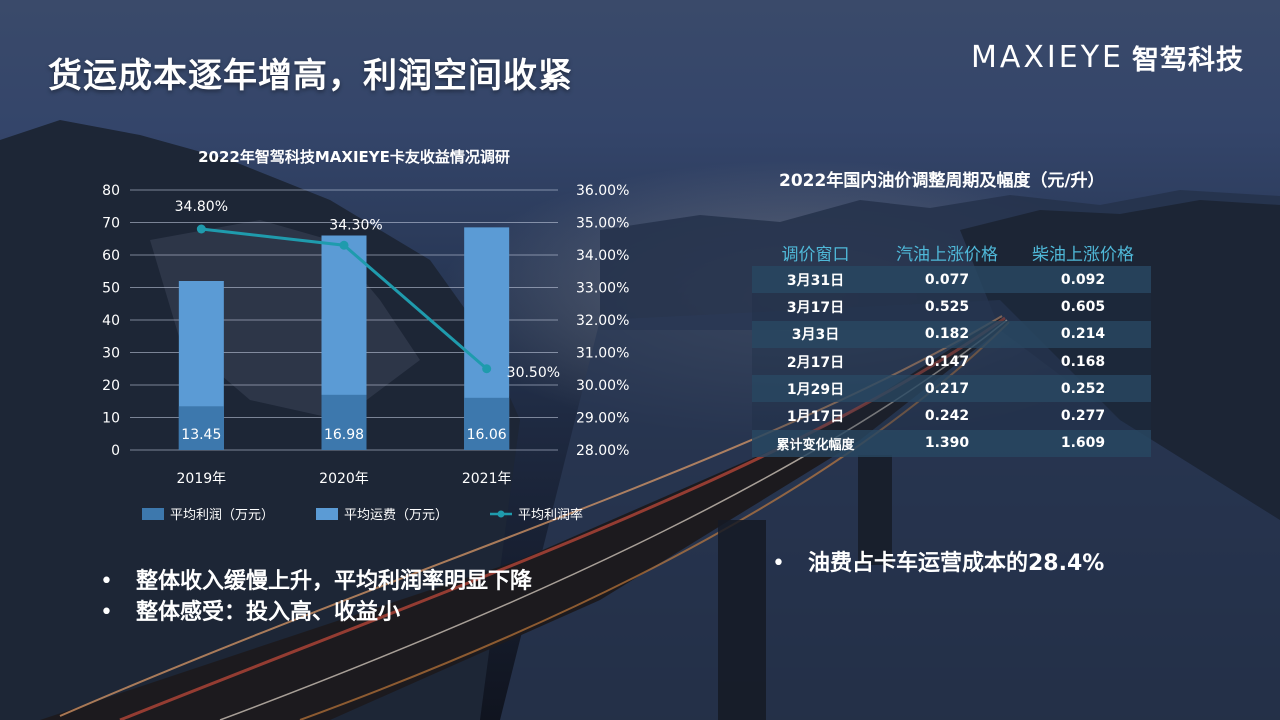 The height and width of the screenshot is (720, 1280). I want to click on table-row: 3月3日 0.182 0.214, so click(951, 334).